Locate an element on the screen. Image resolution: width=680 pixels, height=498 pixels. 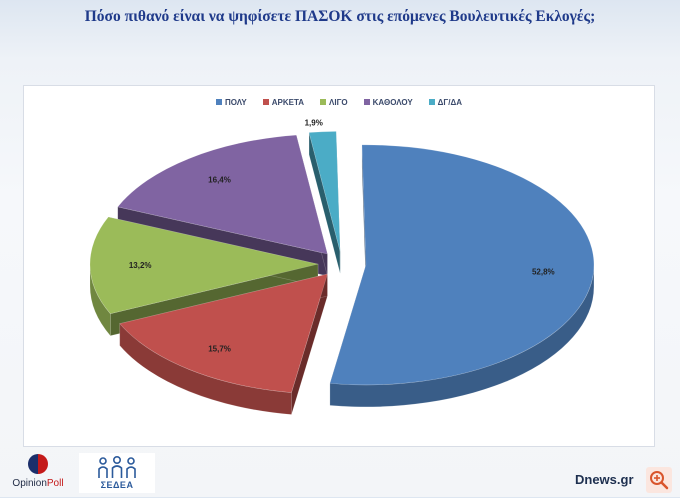
sedea-logo: ΣΕΔΕΑ is located at coordinates (117, 473).